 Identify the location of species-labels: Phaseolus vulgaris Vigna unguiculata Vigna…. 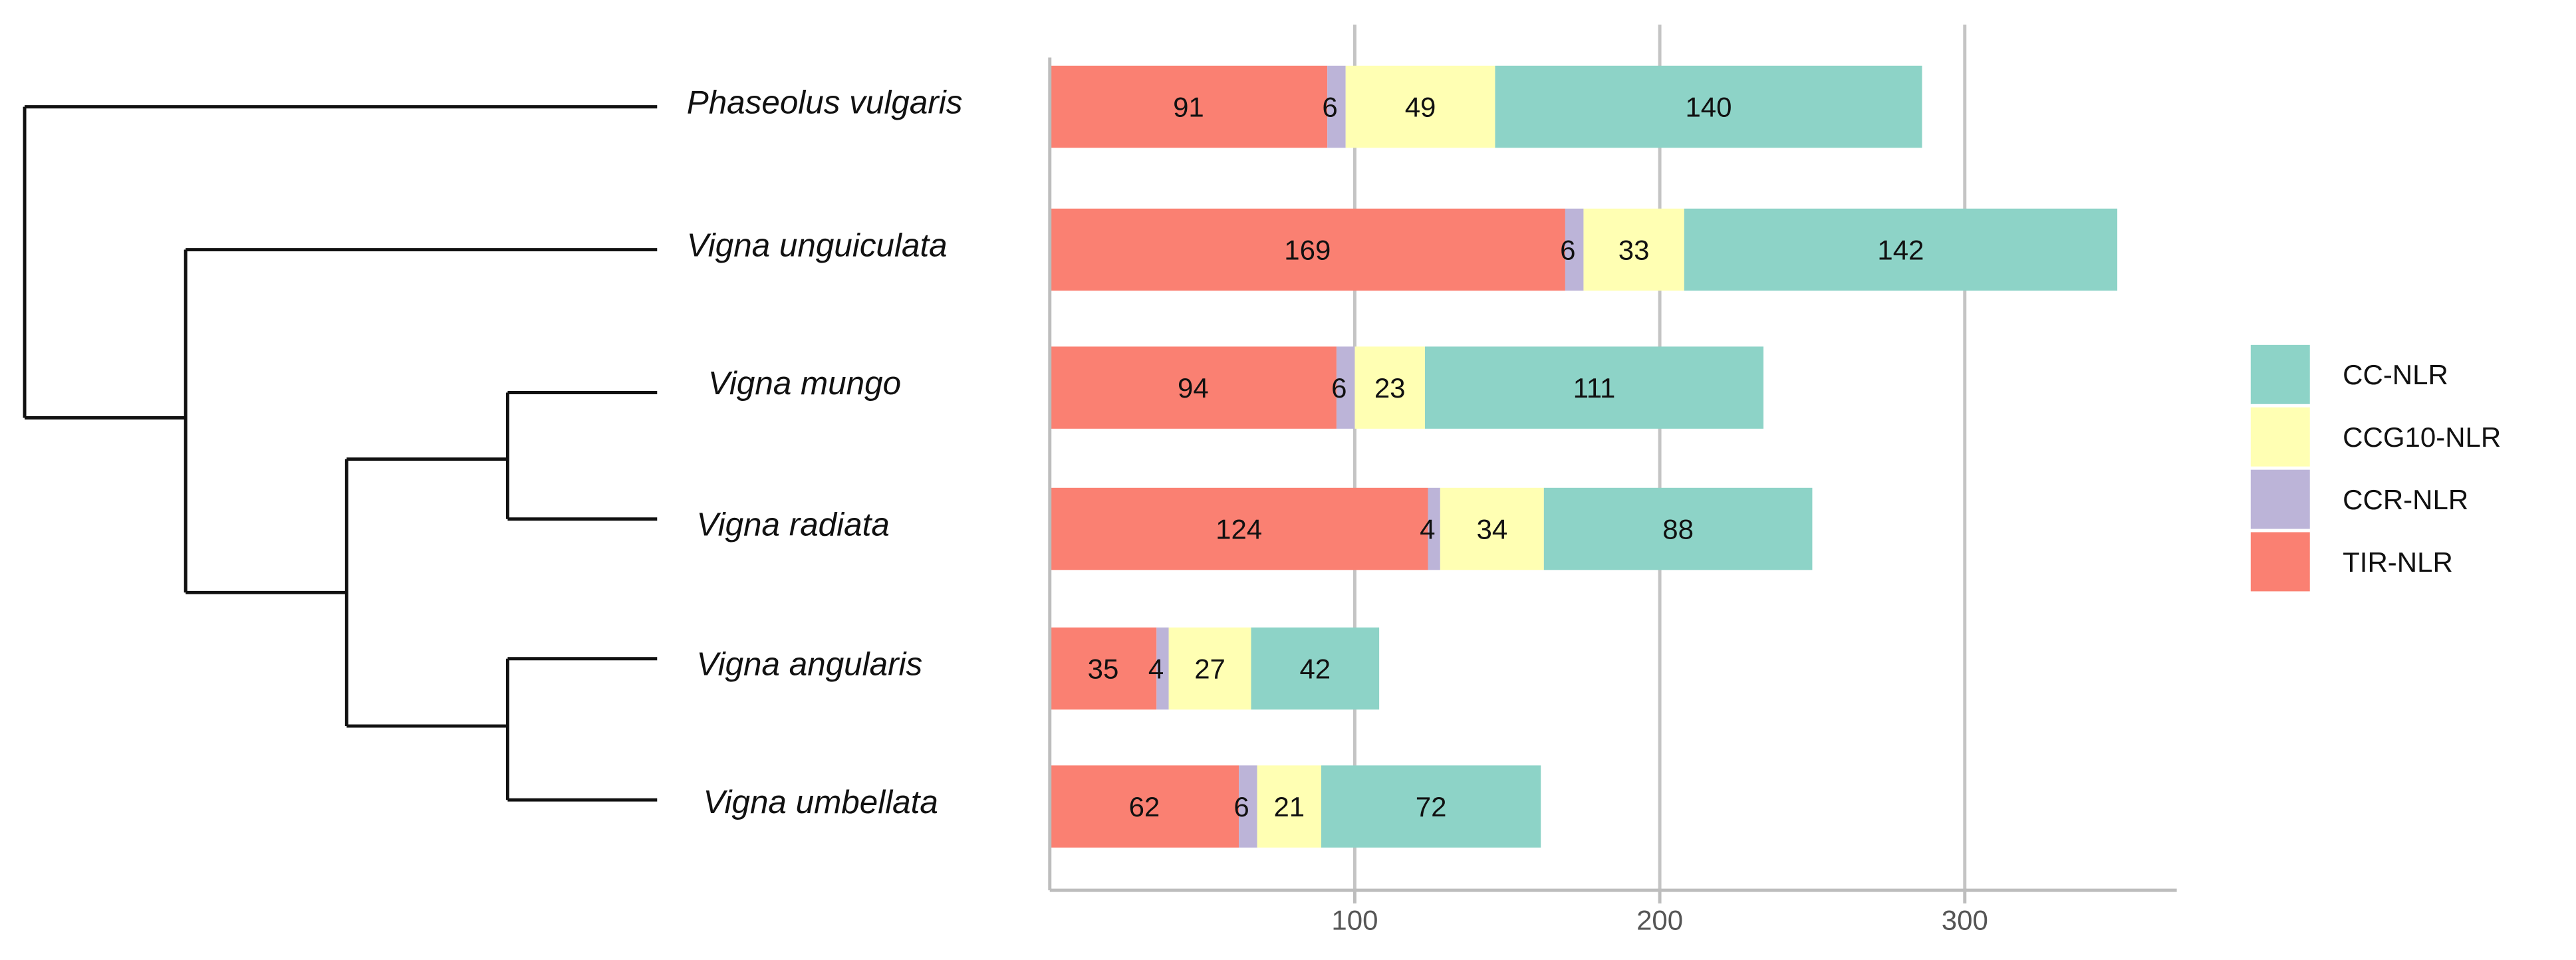
(825, 452).